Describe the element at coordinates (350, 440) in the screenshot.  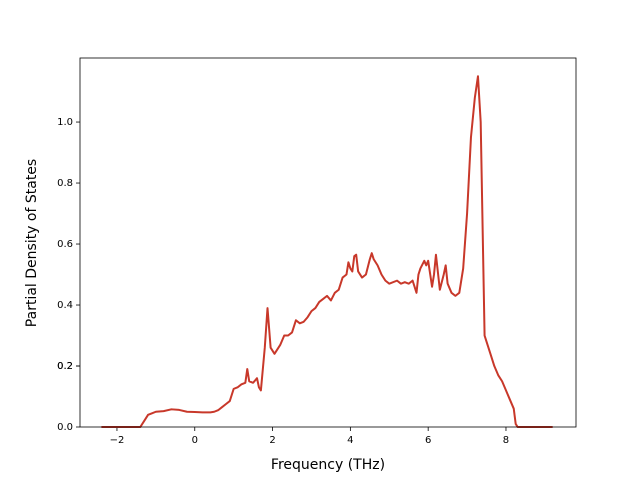
I see `x-tick-label: 4` at that location.